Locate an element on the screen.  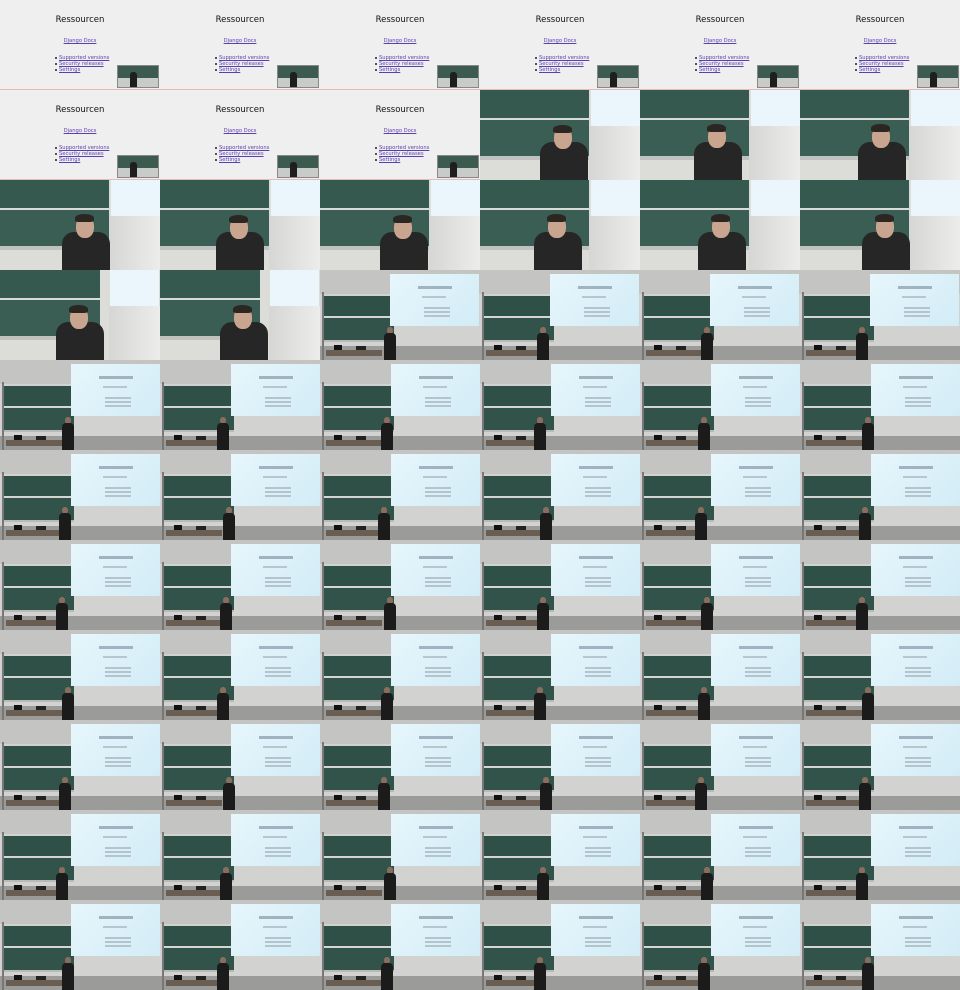
lecture-hall-frame is located at coordinates (720, 675).